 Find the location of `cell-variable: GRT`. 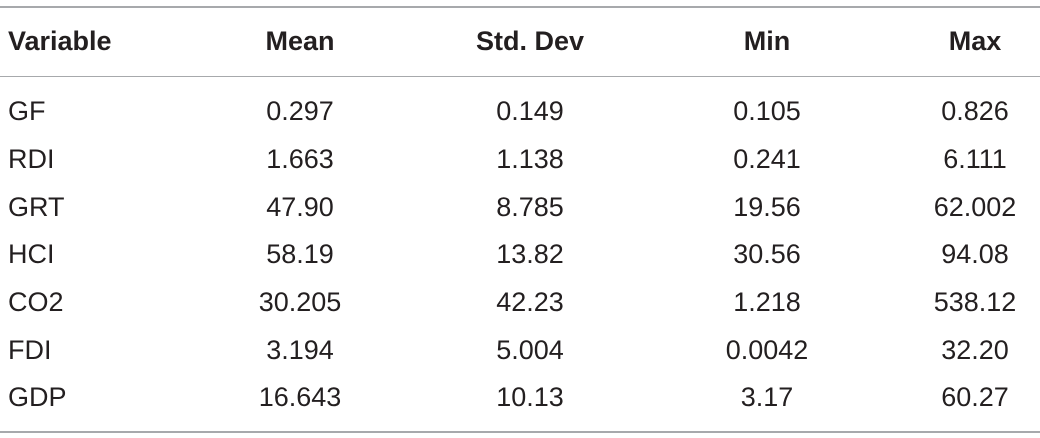

cell-variable: GRT is located at coordinates (36, 207).